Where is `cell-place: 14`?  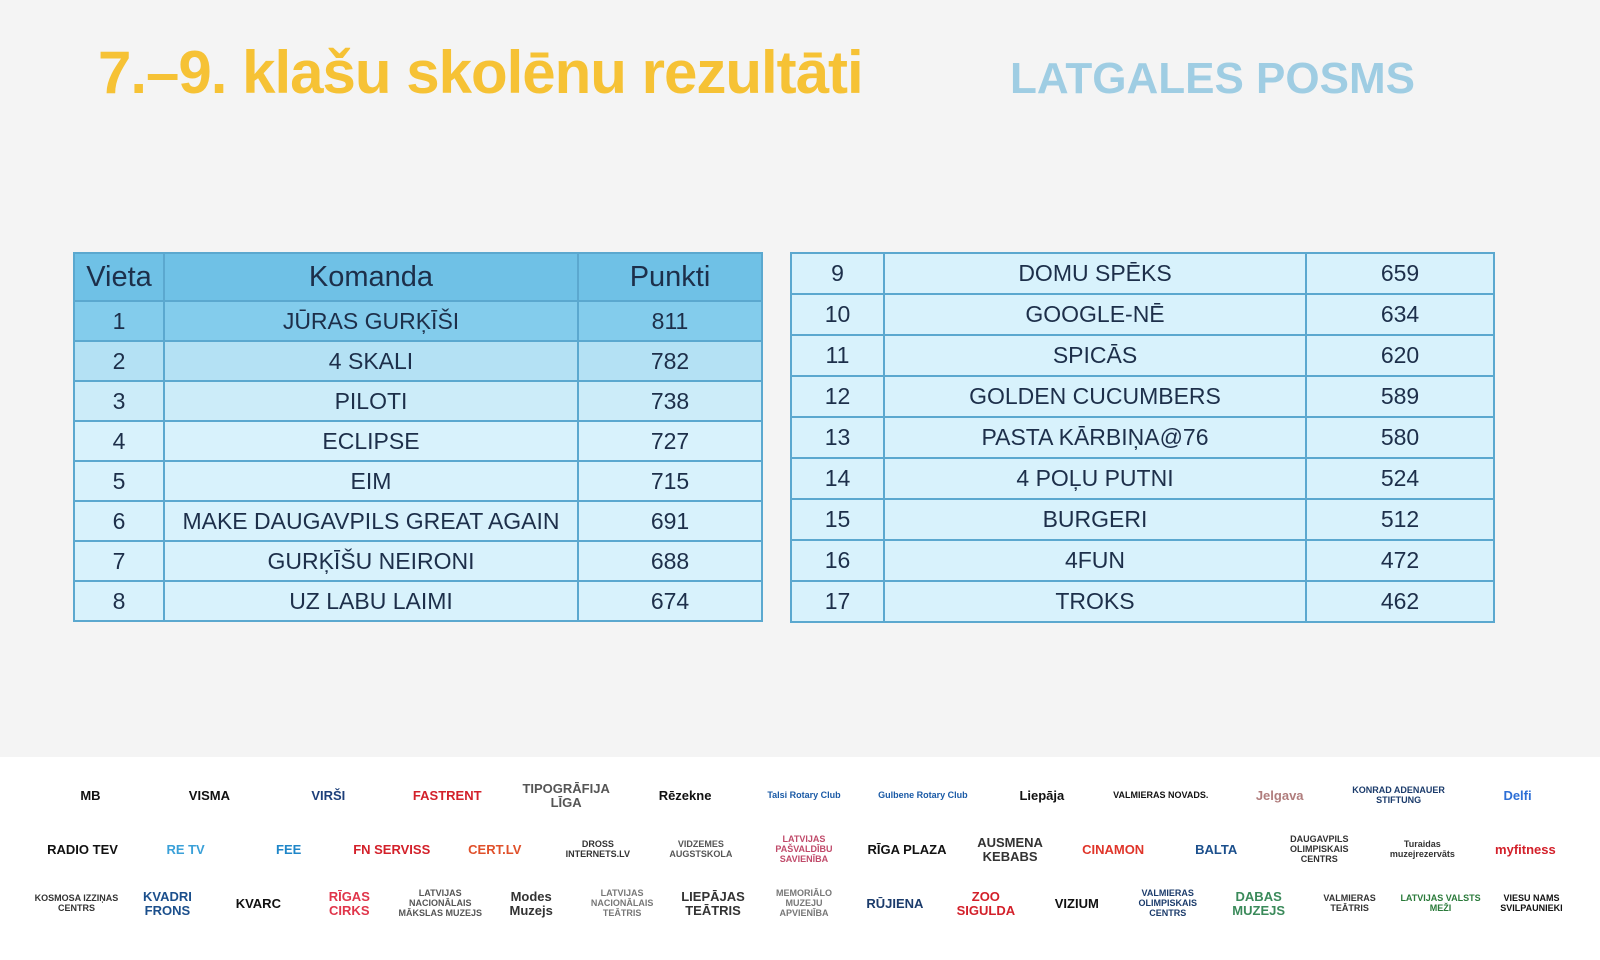
cell-place: 14 is located at coordinates (837, 478).